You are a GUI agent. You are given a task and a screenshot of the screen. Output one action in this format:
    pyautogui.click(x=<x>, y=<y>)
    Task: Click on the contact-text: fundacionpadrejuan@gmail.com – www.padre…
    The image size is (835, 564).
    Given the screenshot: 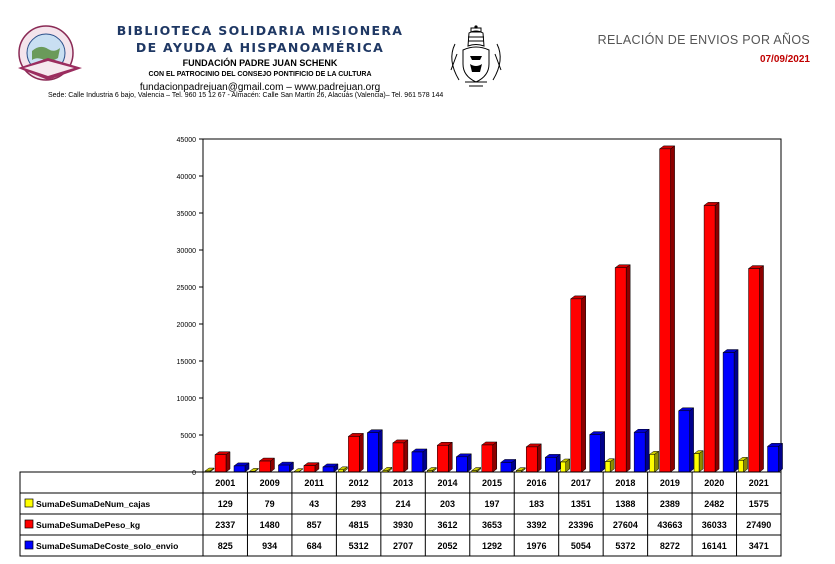 What is the action you would take?
    pyautogui.click(x=260, y=87)
    